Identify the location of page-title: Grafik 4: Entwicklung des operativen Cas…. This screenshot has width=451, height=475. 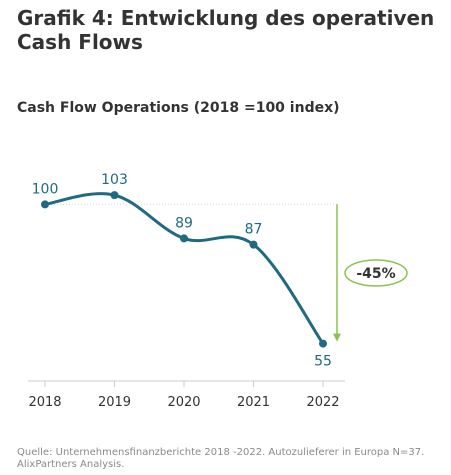
(232, 30).